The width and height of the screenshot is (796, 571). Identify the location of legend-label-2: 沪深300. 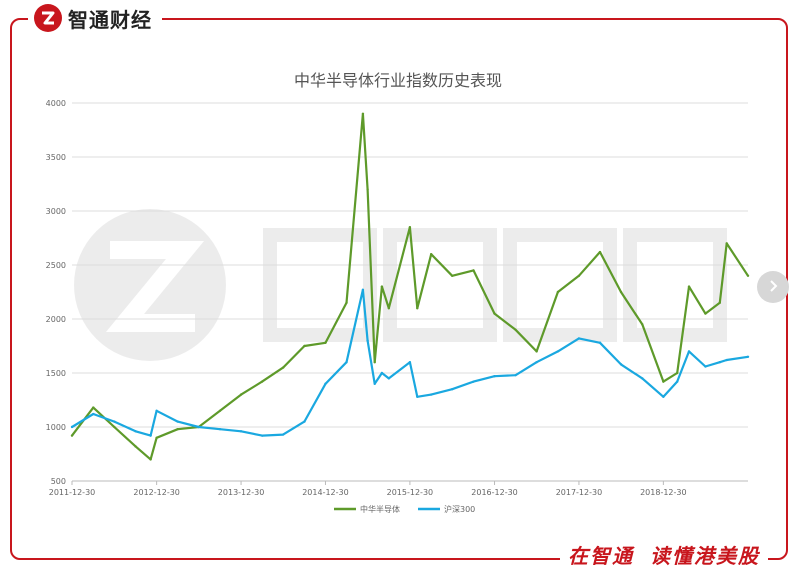
(459, 509).